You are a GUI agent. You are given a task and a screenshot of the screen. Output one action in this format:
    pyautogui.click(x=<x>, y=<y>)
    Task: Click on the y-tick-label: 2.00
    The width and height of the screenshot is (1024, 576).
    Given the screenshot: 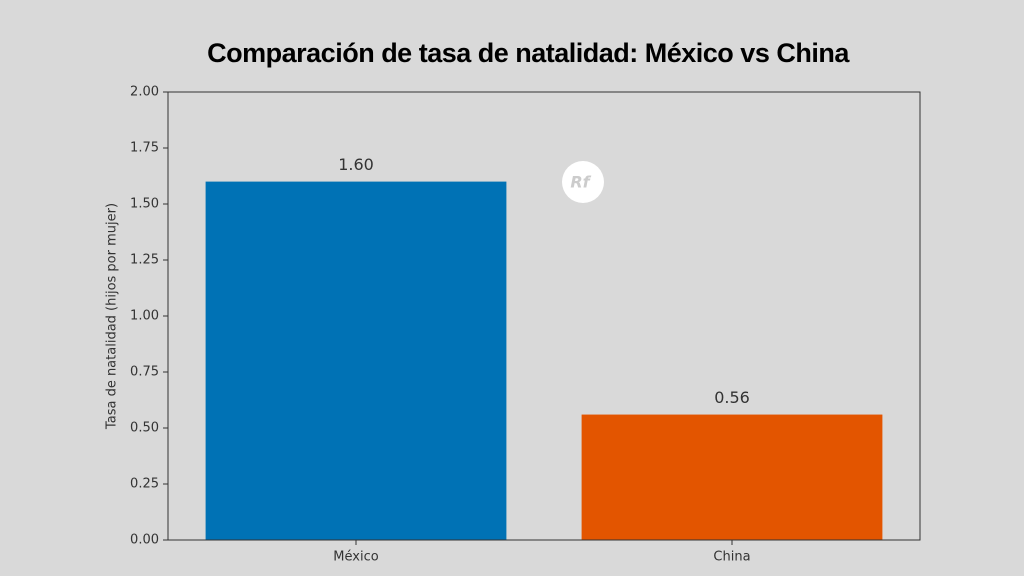 What is the action you would take?
    pyautogui.click(x=144, y=92)
    